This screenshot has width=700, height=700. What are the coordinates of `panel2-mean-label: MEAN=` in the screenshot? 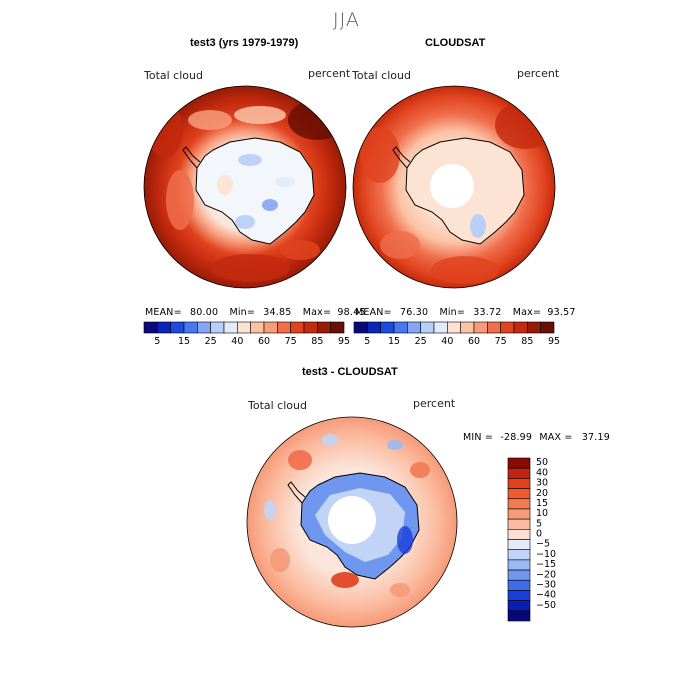 It's located at (373, 312).